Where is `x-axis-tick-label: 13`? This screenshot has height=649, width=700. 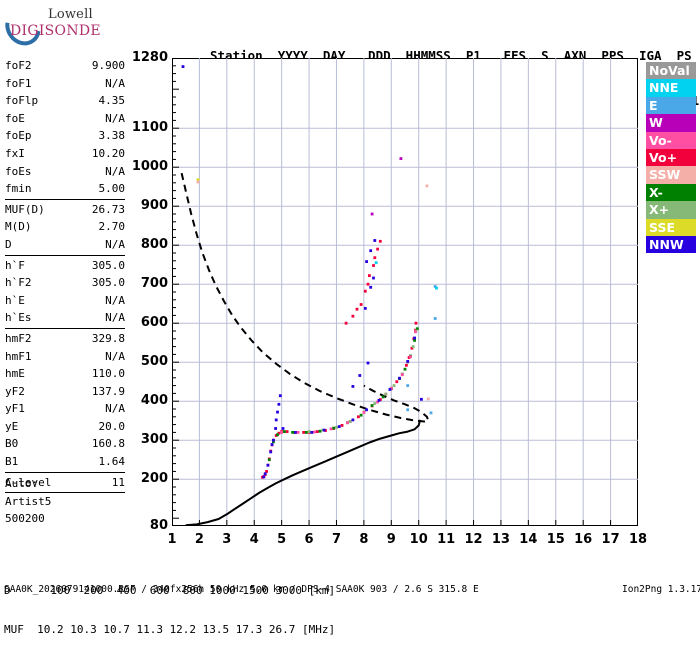
x-axis-tick-label: 13 is located at coordinates (500, 539).